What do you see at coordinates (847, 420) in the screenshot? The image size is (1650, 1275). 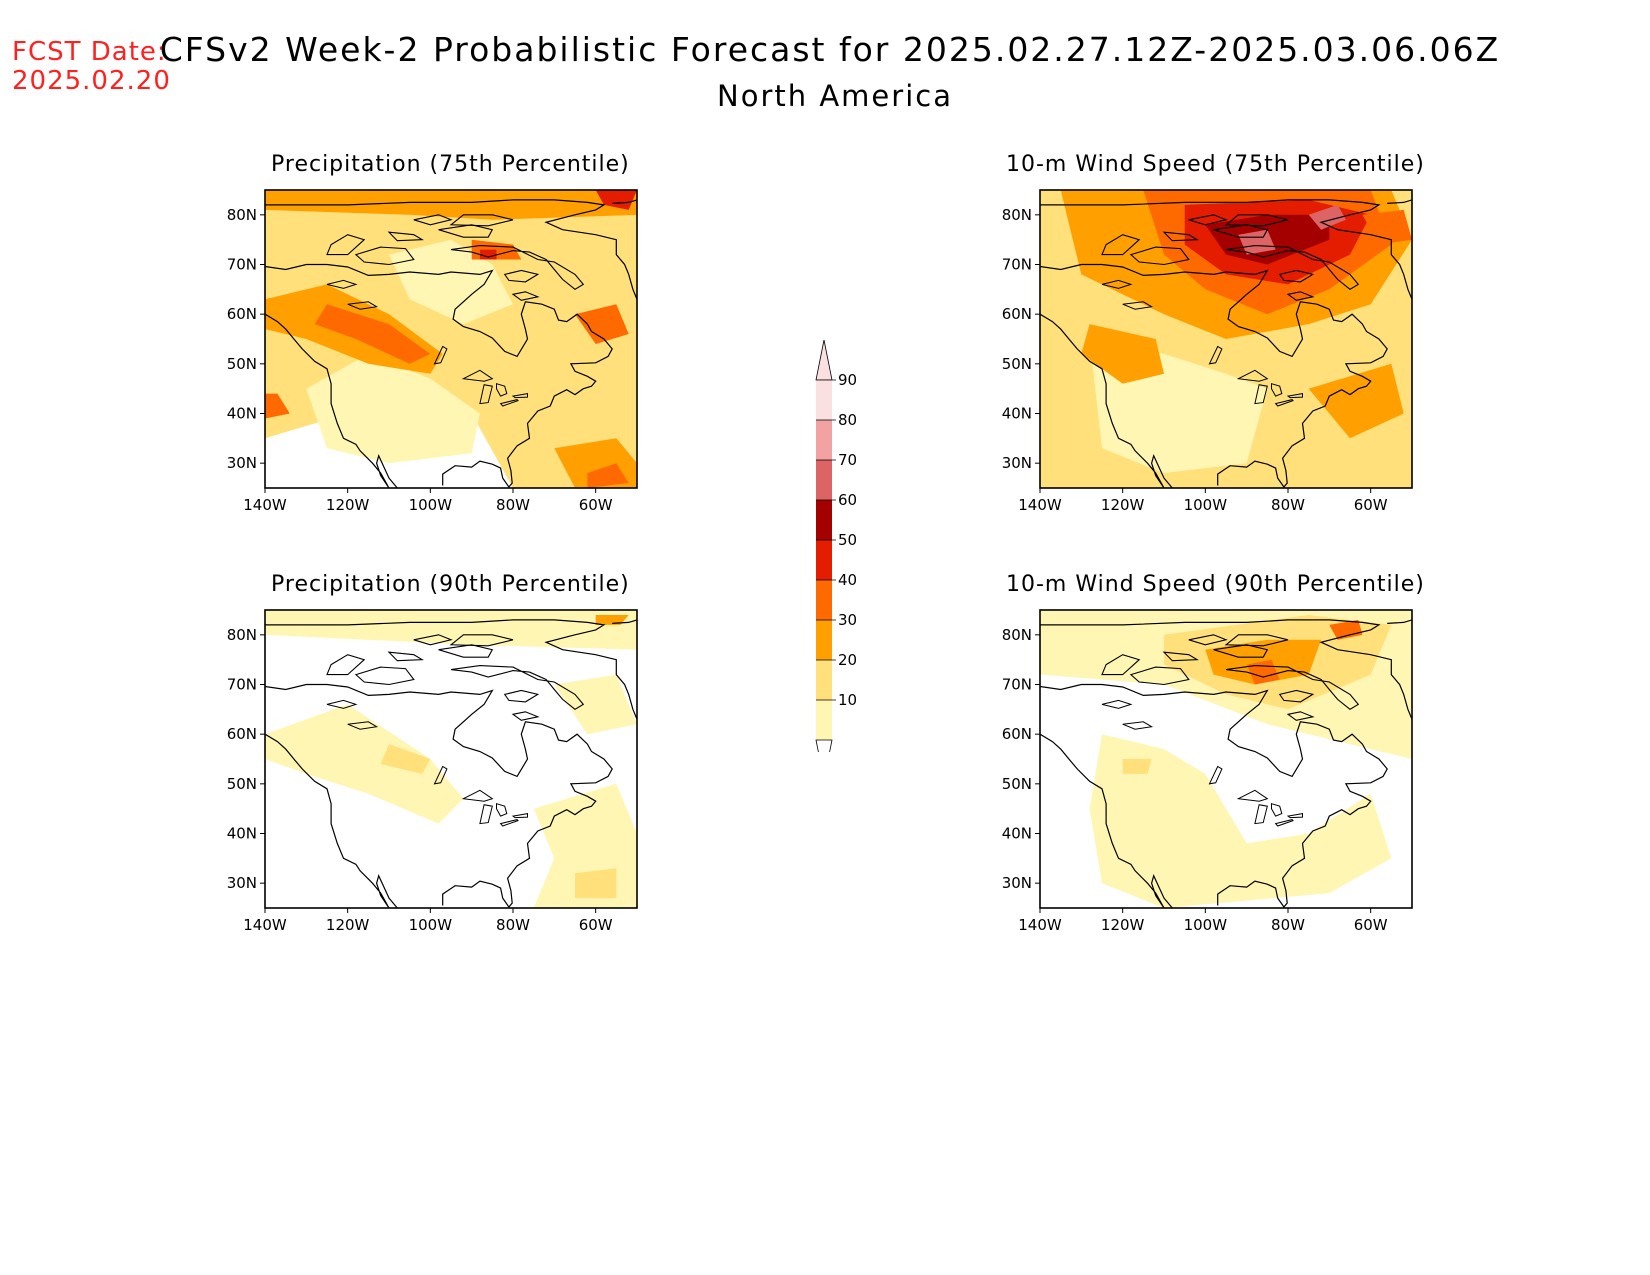 I see `colorbar-label: 80` at bounding box center [847, 420].